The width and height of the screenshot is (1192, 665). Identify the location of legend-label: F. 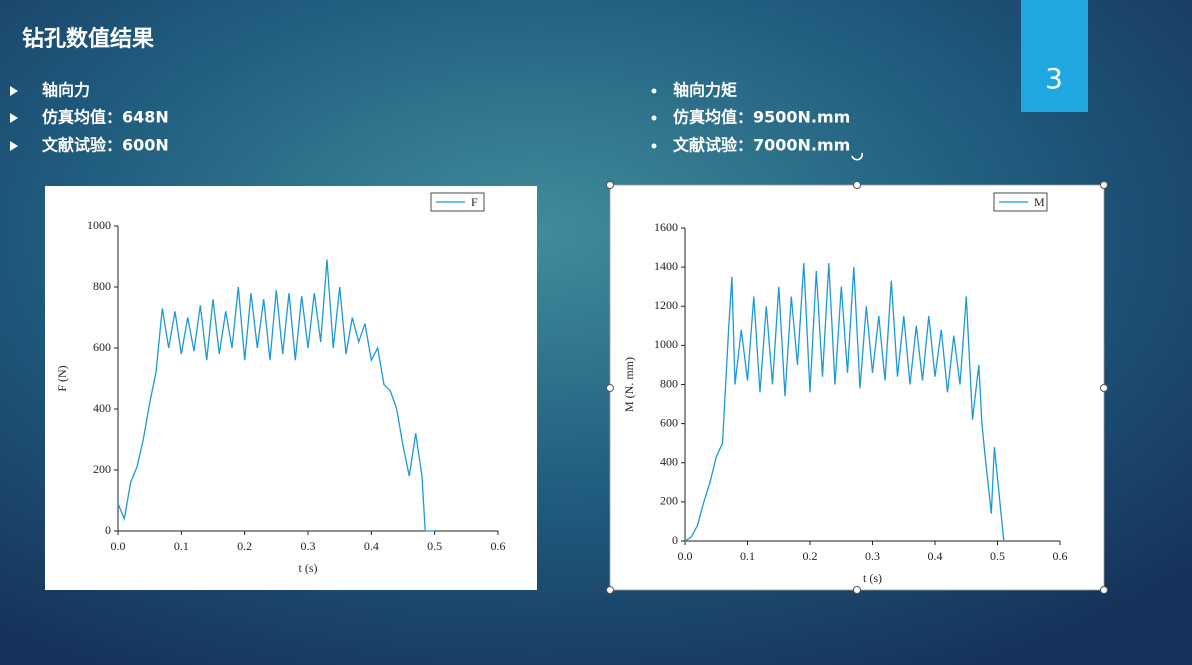
(474, 202).